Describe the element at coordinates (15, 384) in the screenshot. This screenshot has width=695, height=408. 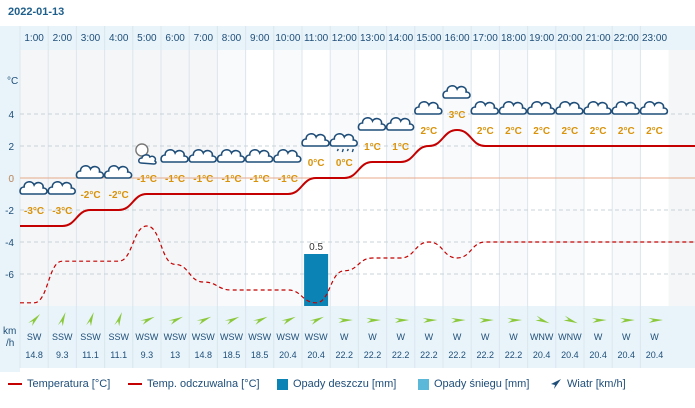
I see `legend-temperature-swatch` at that location.